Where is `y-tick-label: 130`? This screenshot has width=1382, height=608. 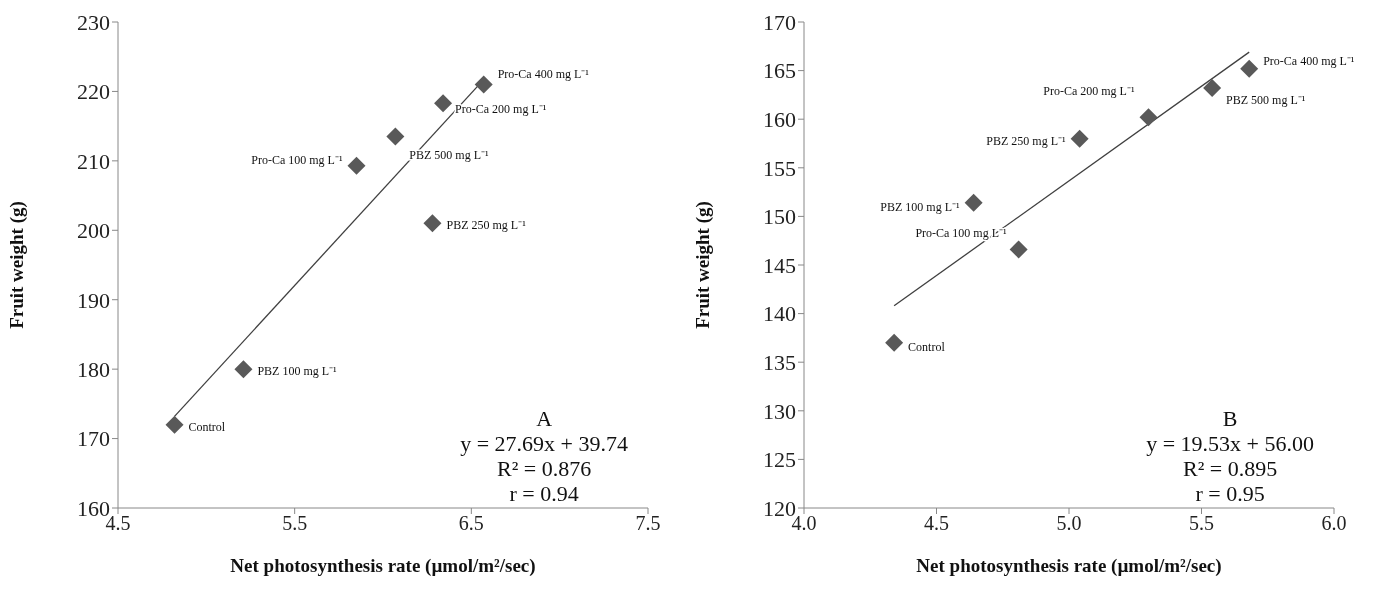
y-tick-label: 130 is located at coordinates (779, 411).